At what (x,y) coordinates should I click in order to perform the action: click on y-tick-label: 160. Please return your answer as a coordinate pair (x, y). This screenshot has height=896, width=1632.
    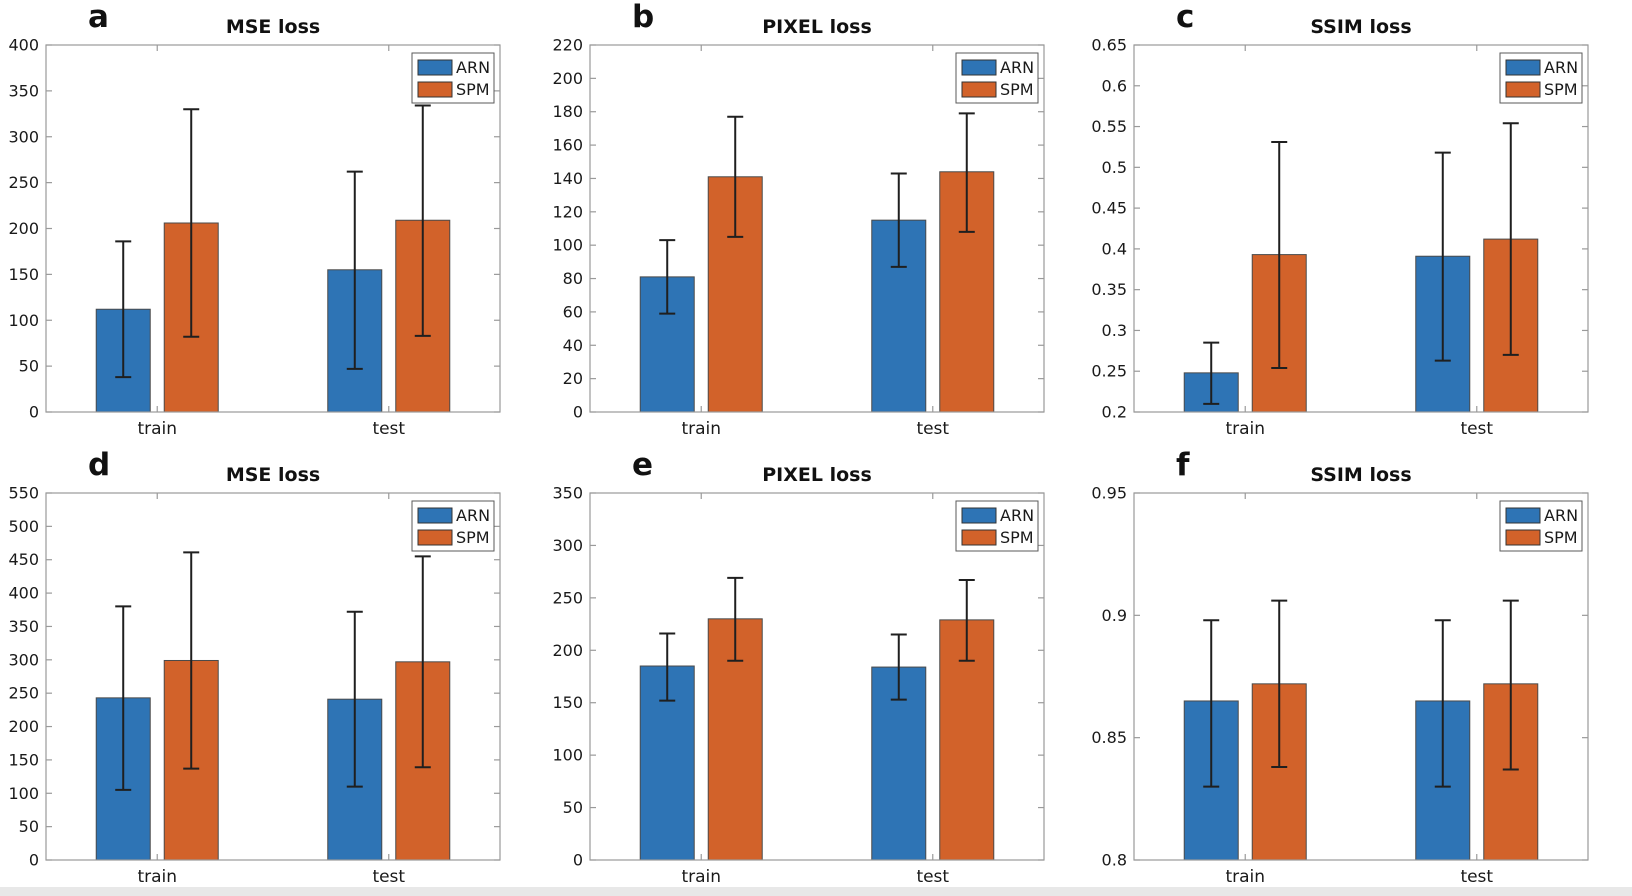
    Looking at the image, I should click on (567, 145).